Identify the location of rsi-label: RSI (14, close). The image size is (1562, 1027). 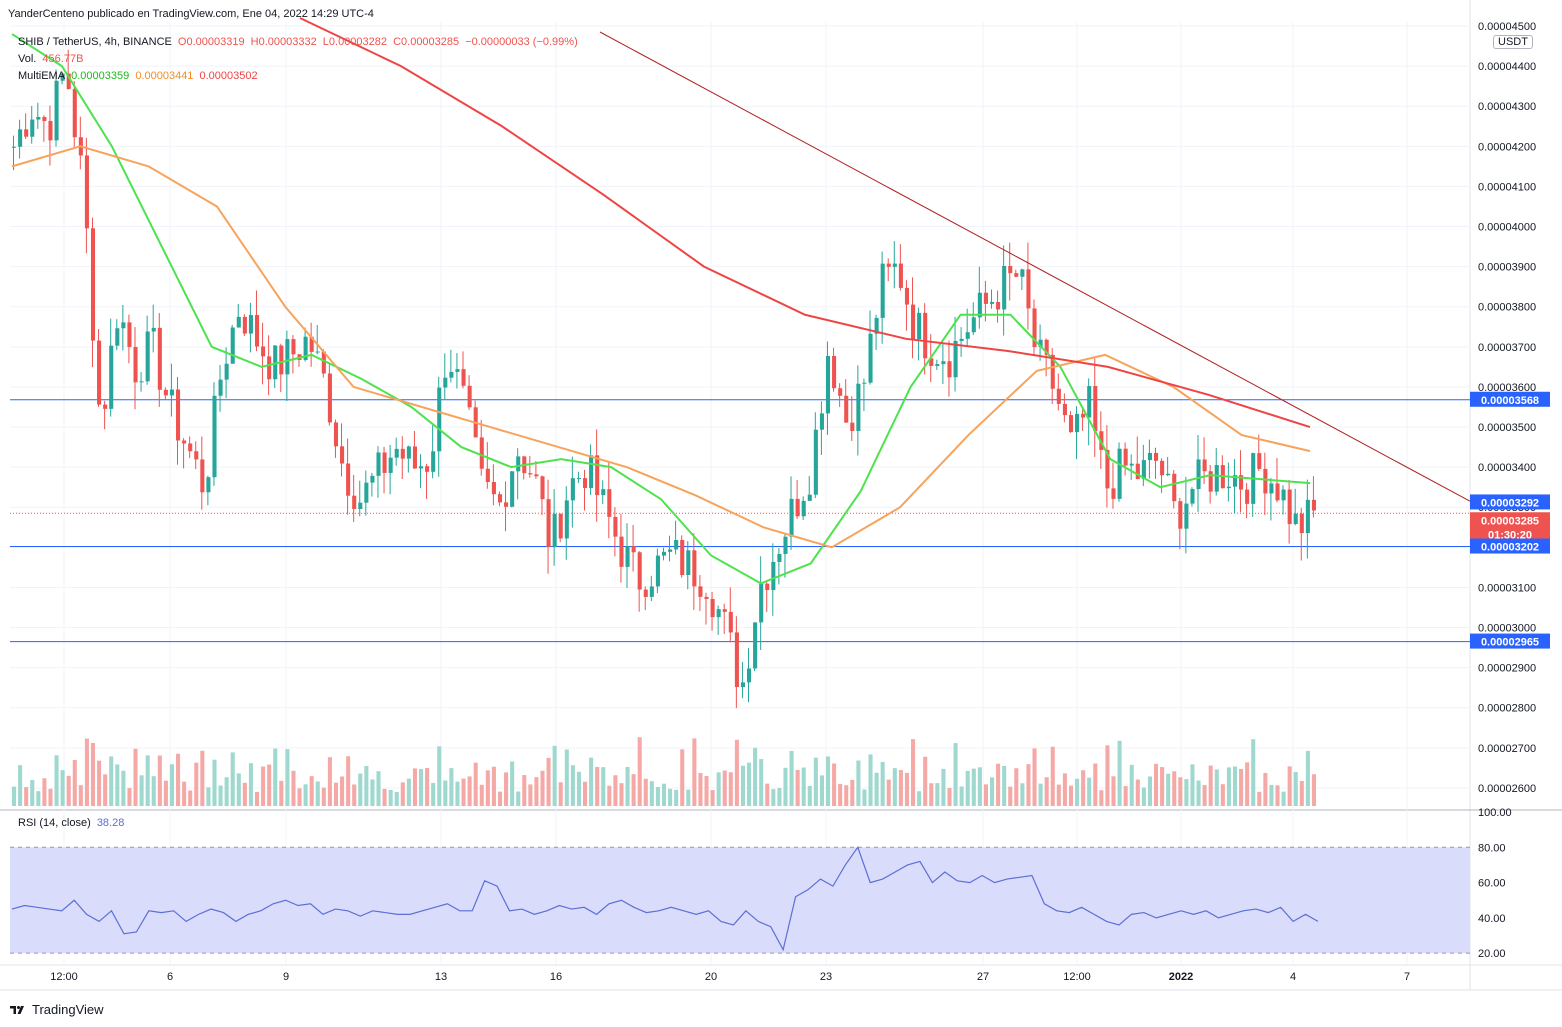
(54, 823).